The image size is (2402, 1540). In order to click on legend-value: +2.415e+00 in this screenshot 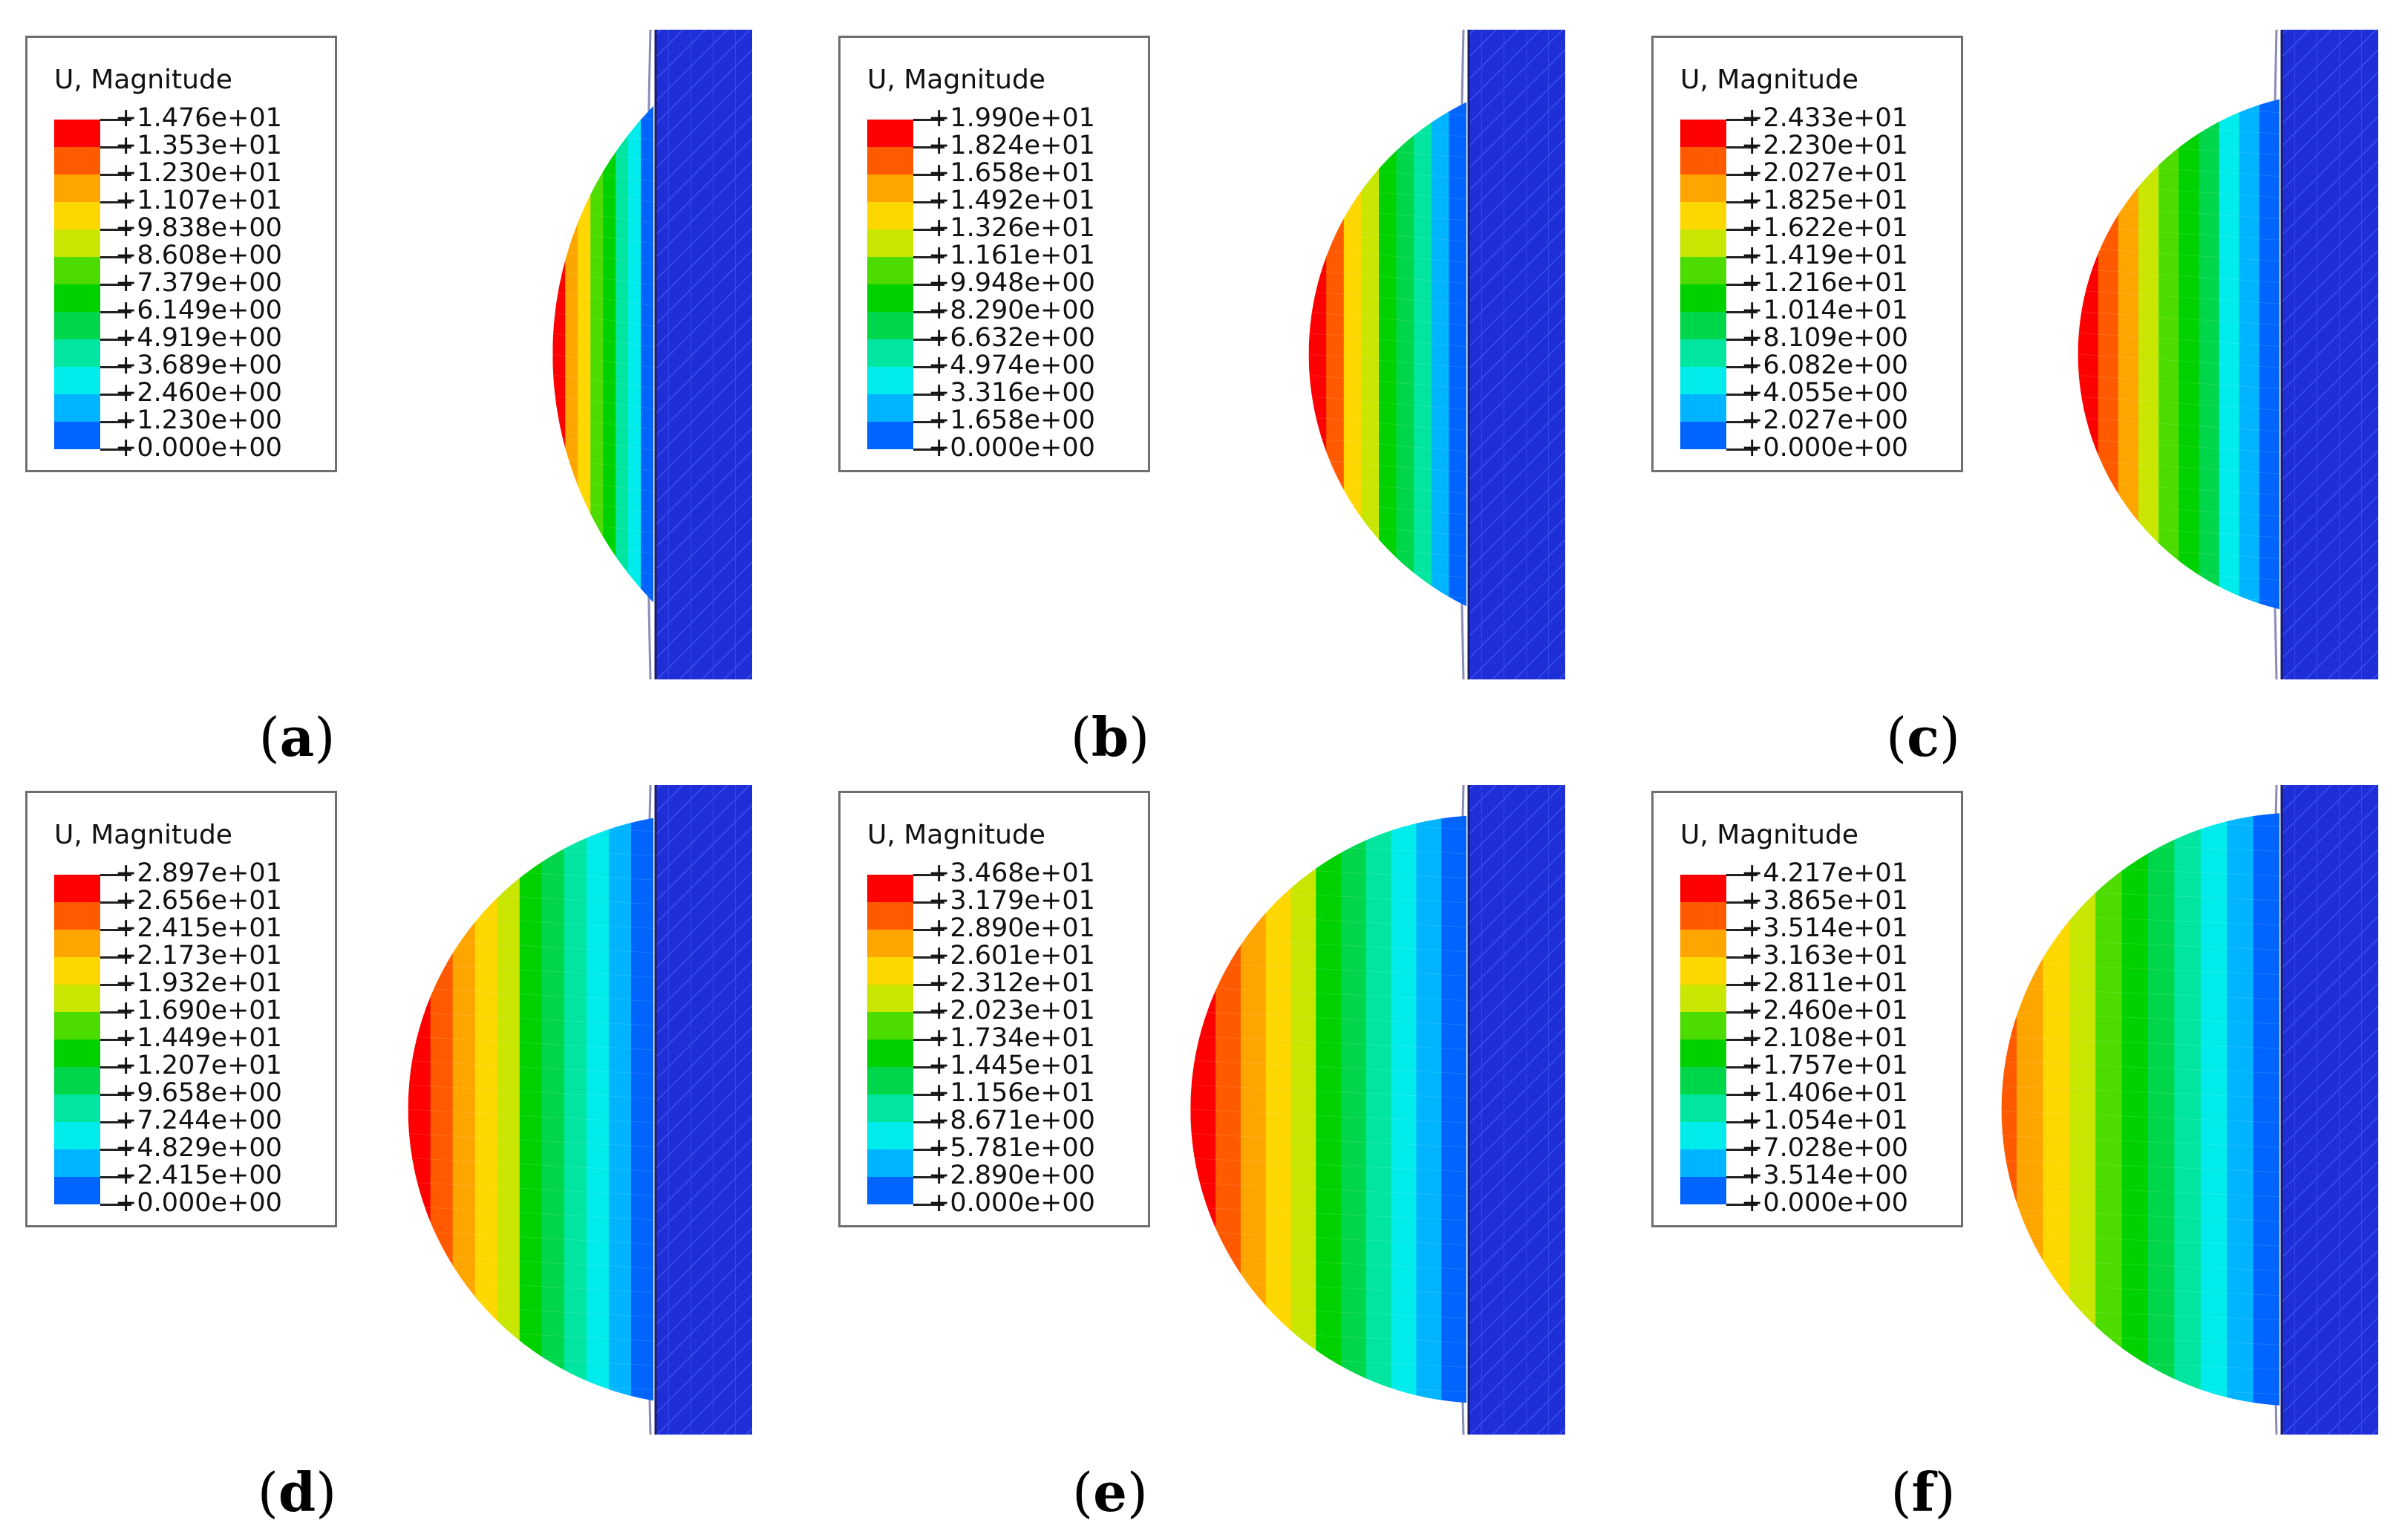, I will do `click(198, 1175)`.